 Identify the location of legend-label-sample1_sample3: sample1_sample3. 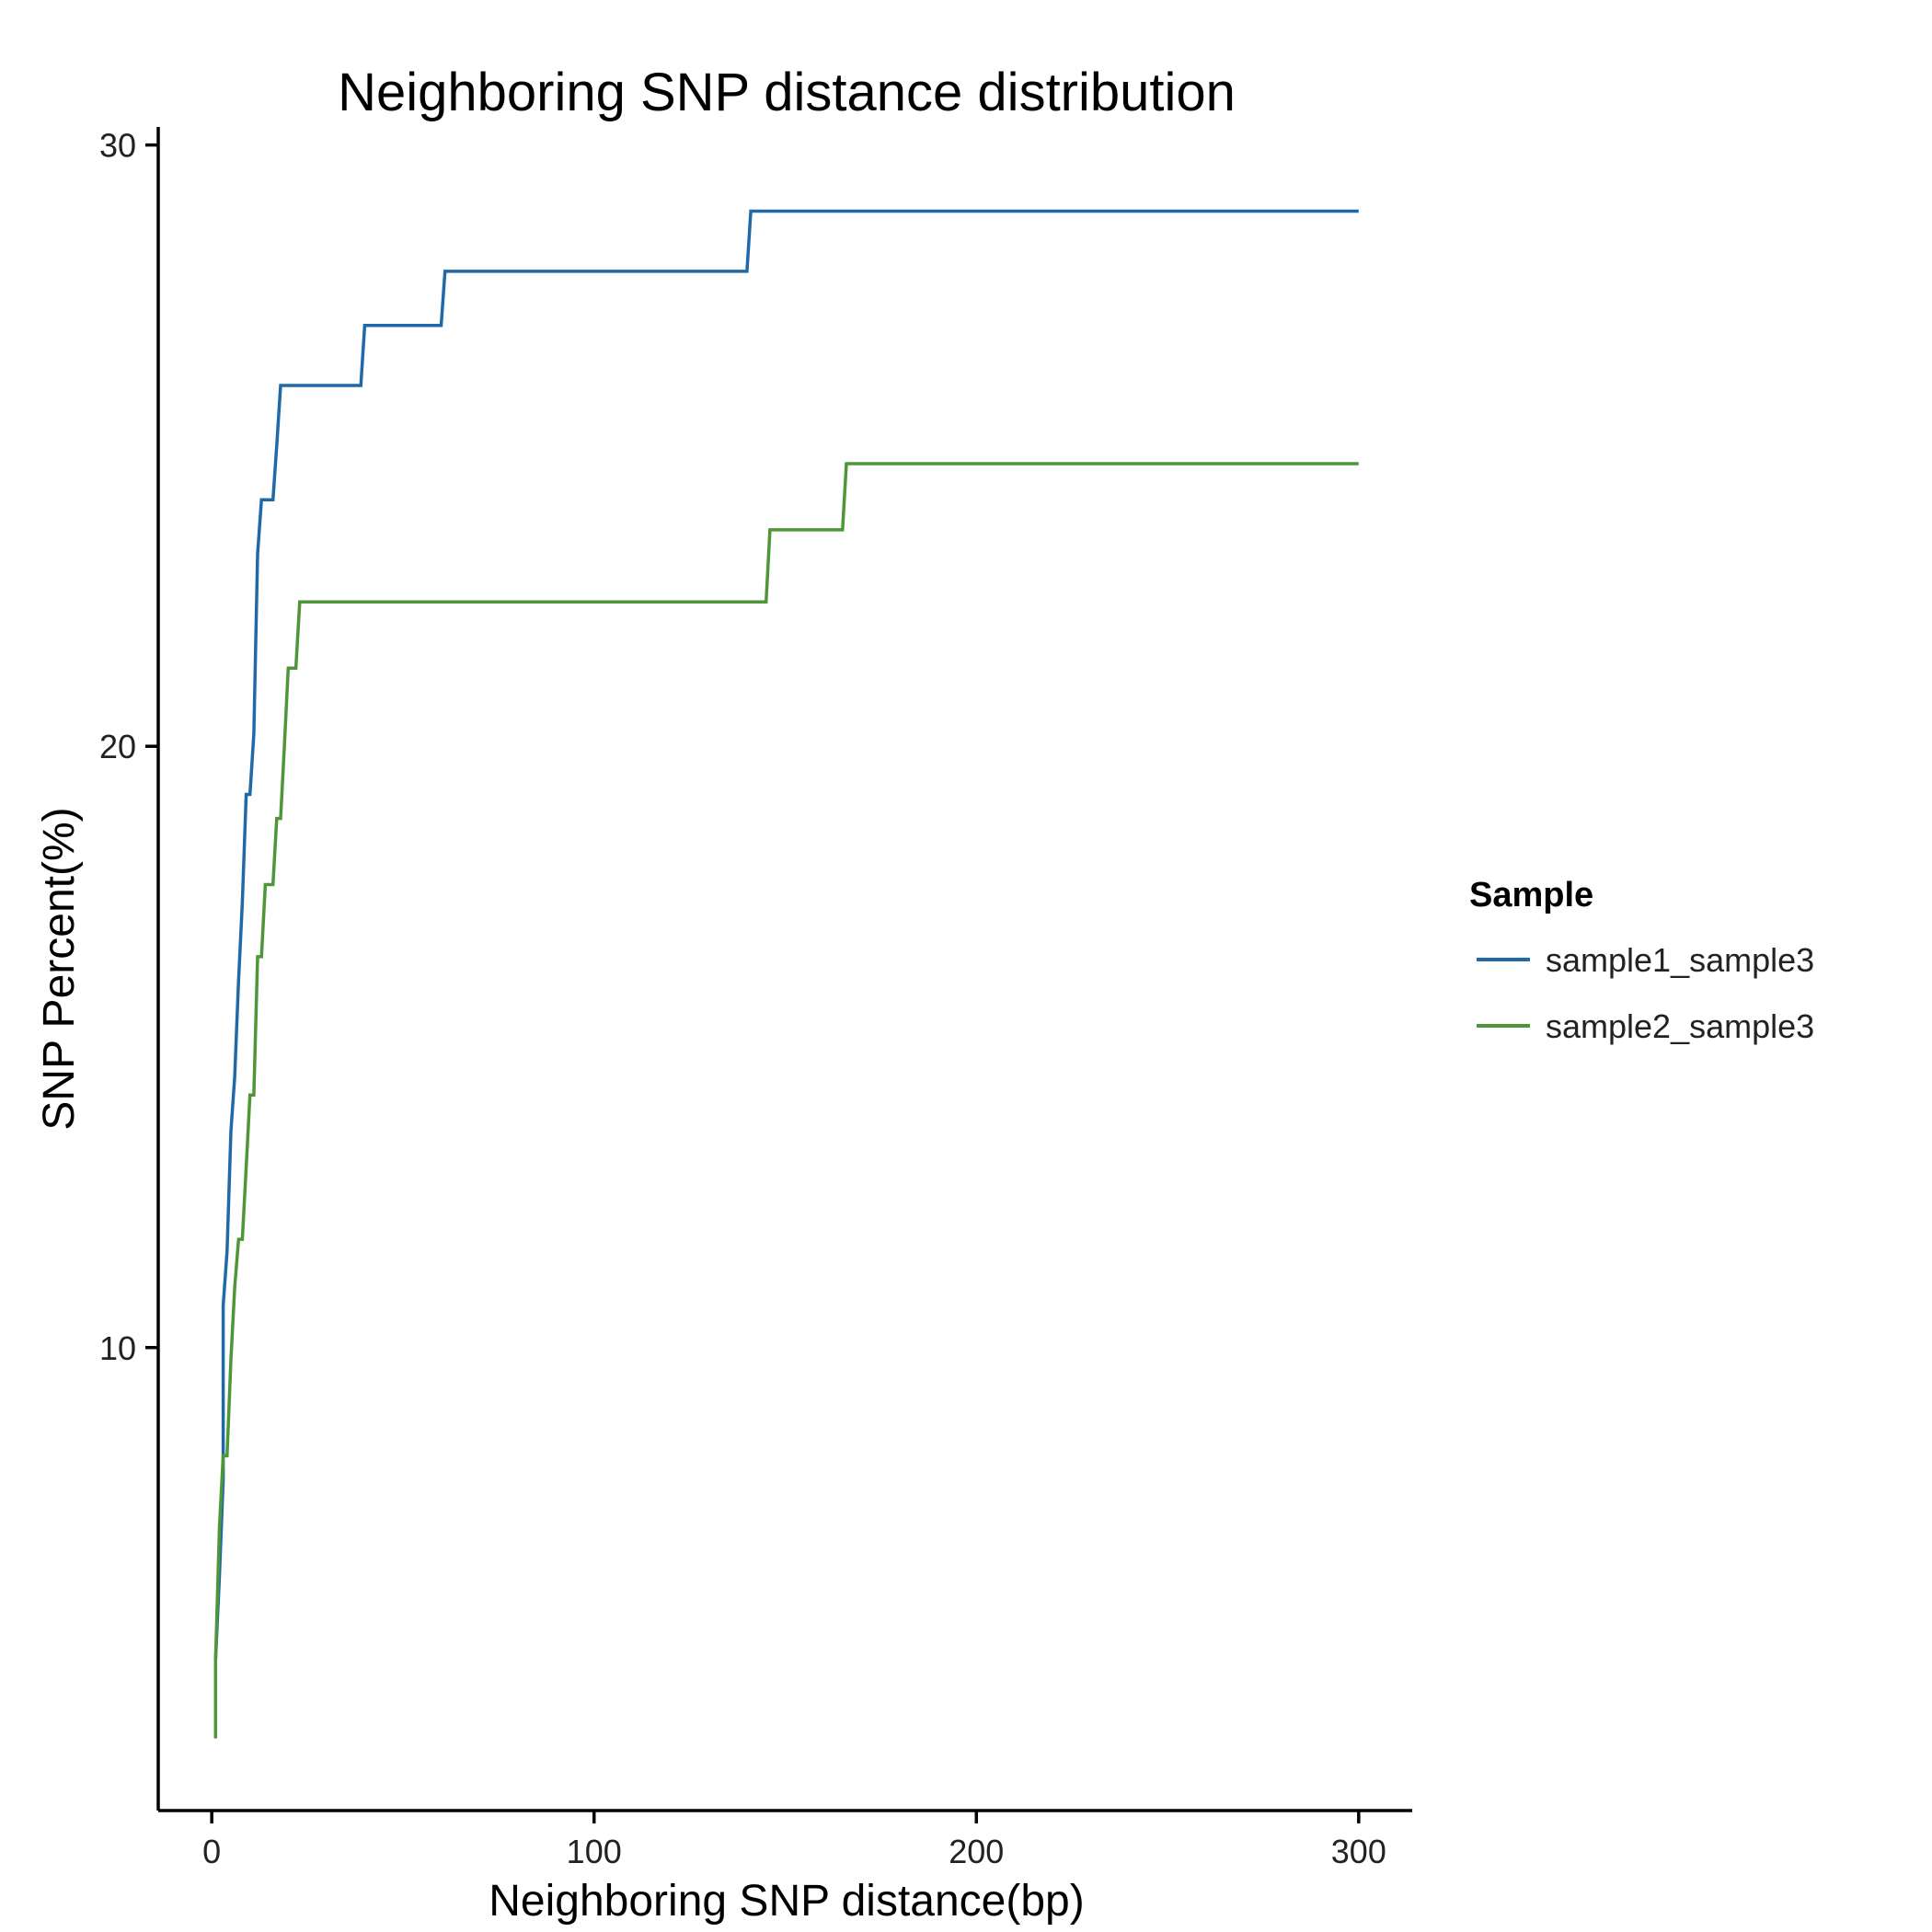
(1680, 960).